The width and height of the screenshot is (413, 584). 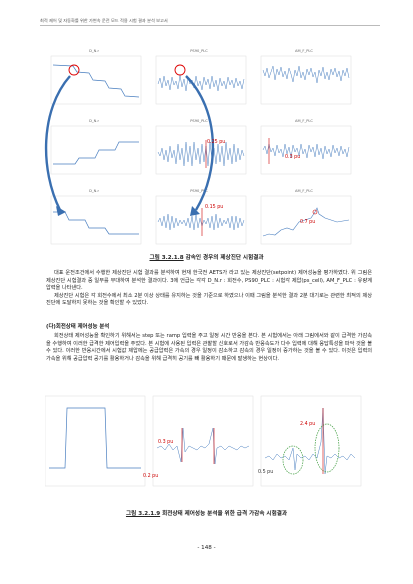 I want to click on figure-2-plots, so click(x=203, y=441).